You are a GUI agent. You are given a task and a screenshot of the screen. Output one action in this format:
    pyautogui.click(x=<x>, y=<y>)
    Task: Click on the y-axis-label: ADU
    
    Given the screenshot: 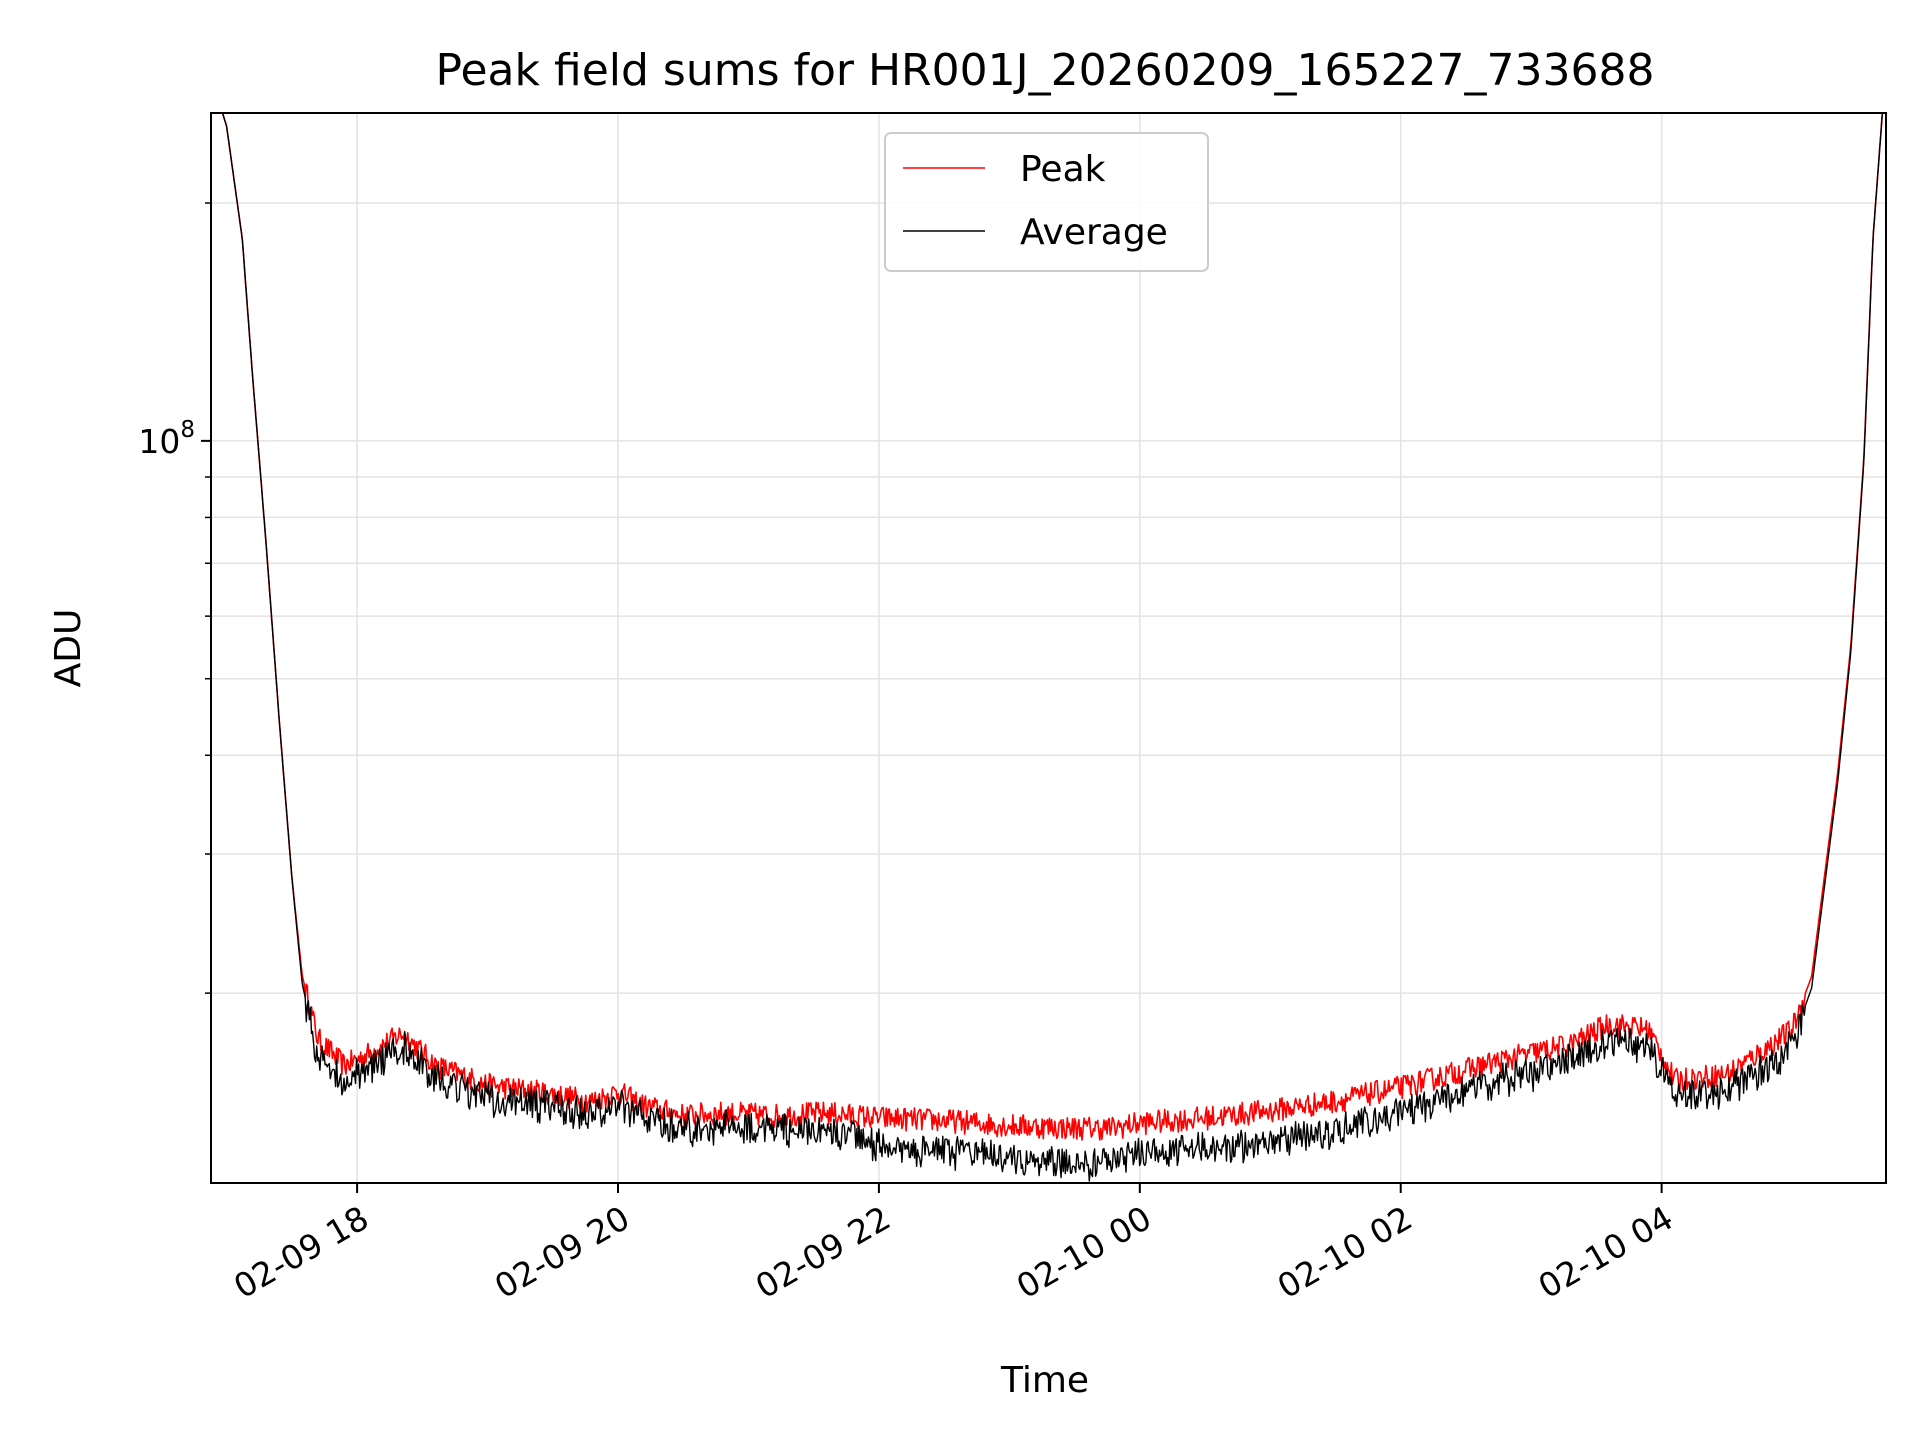 What is the action you would take?
    pyautogui.click(x=68, y=648)
    